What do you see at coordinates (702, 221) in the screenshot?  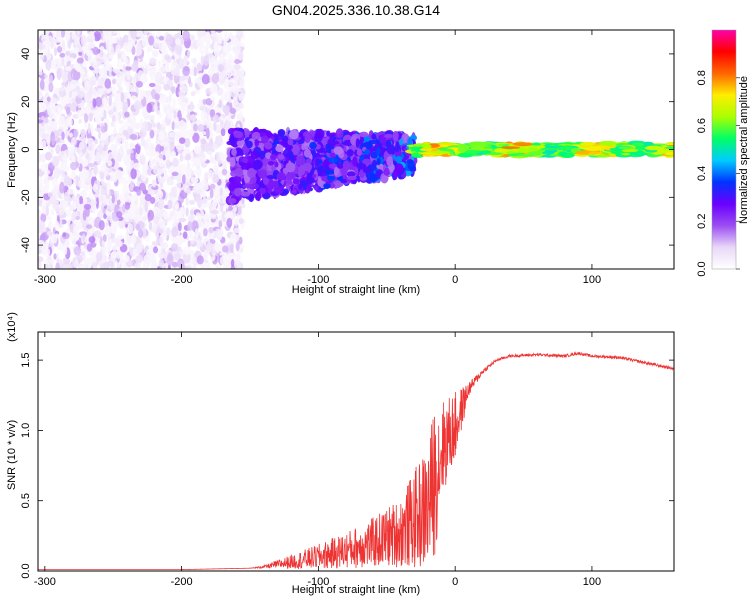 I see `colorbar-tick-label: 0.2` at bounding box center [702, 221].